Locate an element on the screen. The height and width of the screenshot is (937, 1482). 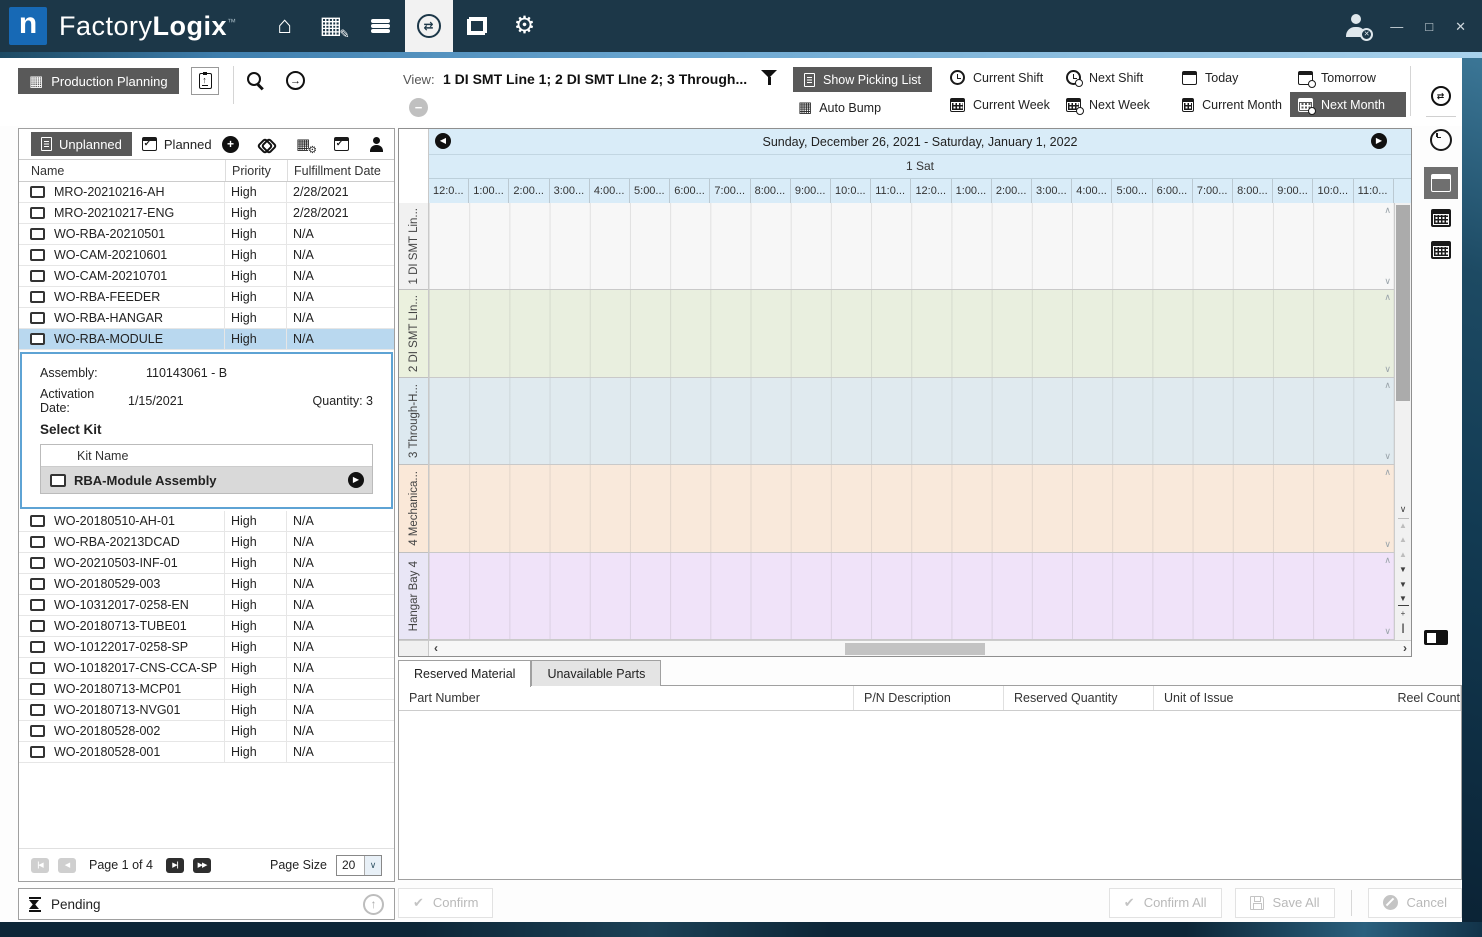
panel-toggle-icon is located at coordinates (1436, 637).